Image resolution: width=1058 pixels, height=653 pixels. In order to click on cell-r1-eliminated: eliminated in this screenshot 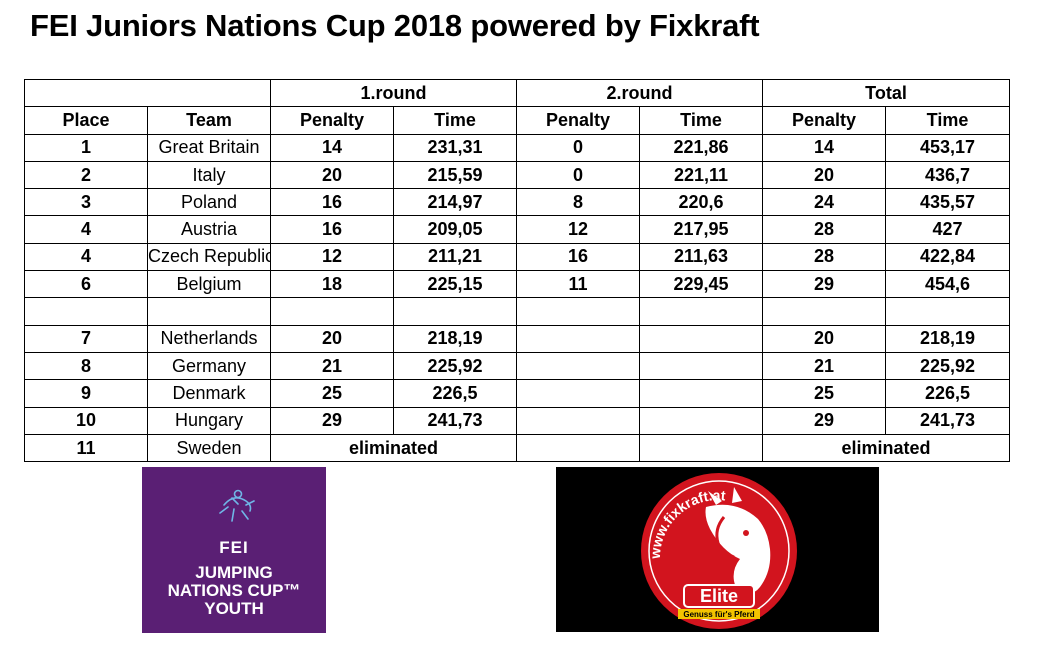, I will do `click(393, 448)`.